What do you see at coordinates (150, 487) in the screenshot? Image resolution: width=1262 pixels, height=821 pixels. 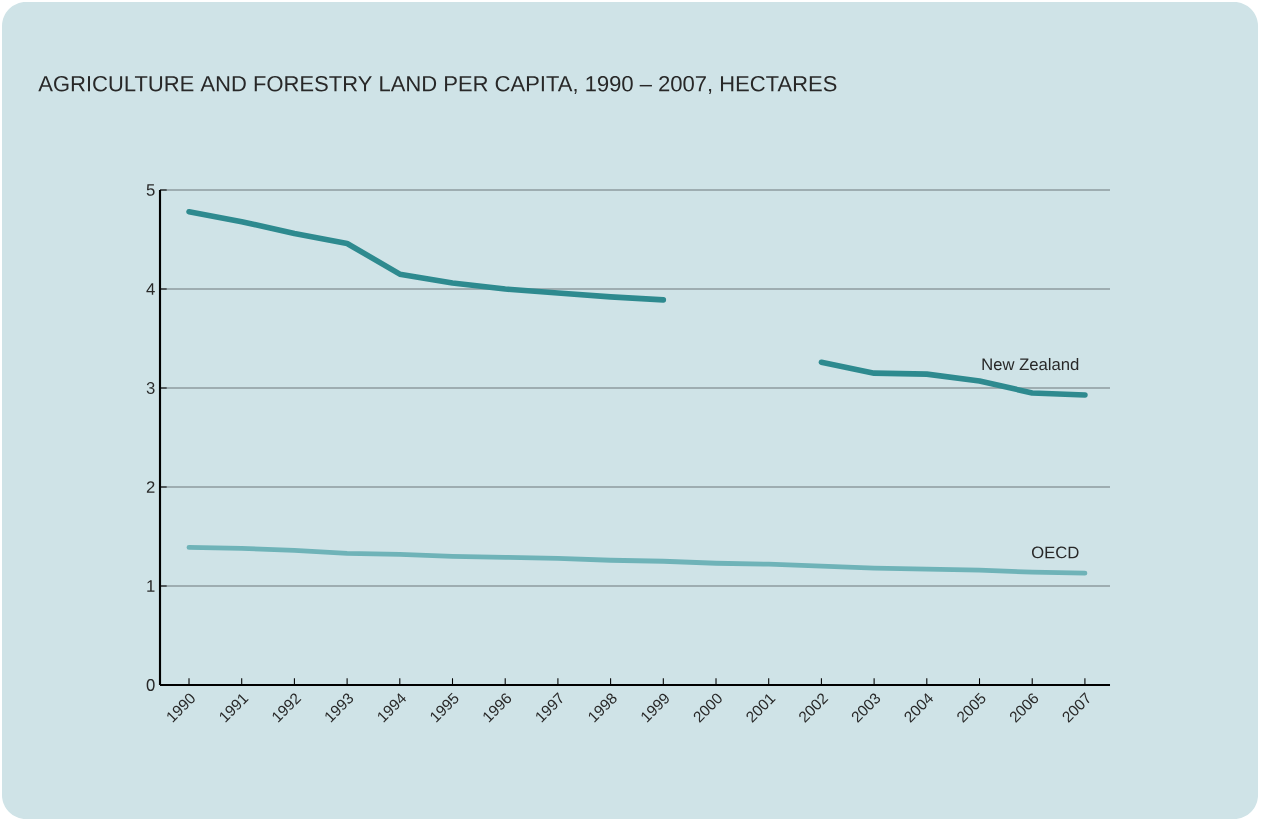 I see `y-tick-label: 2` at bounding box center [150, 487].